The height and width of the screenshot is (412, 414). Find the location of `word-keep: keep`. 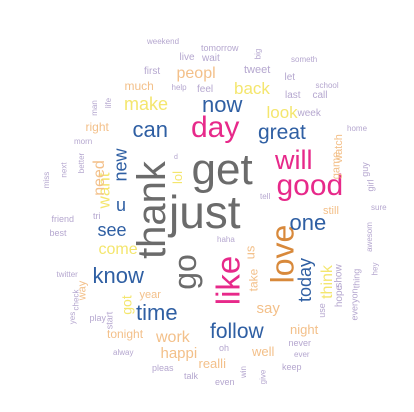

word-keep: keep is located at coordinates (292, 366).